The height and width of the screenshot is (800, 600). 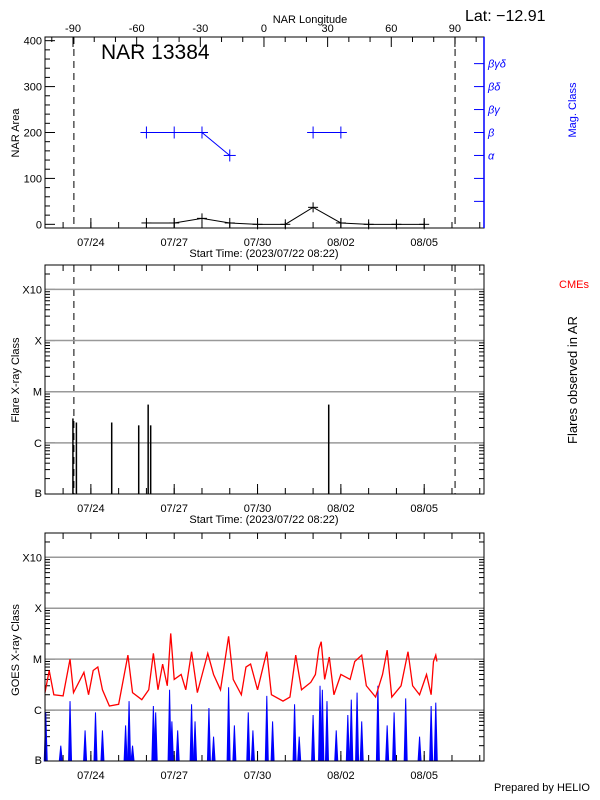 I want to click on latitude-label: Lat: −12.91, so click(x=505, y=16).